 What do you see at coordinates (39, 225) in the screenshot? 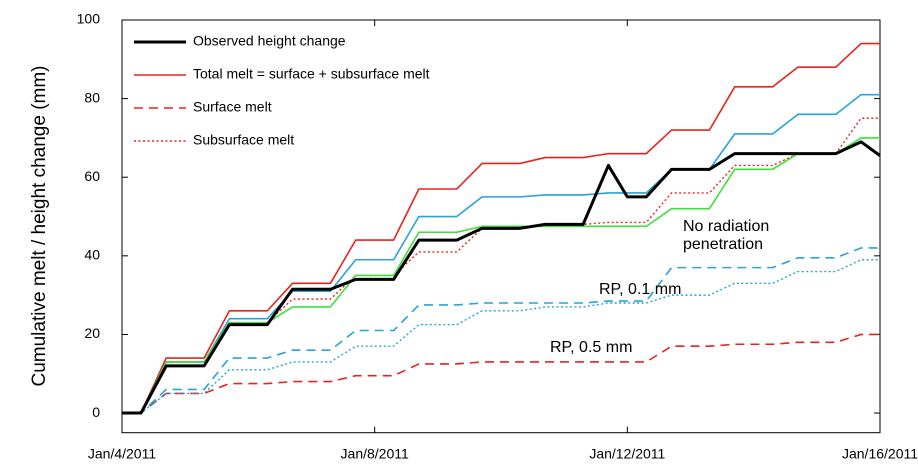
I see `y-axis-title: Cumulative melt / height change (mm)` at bounding box center [39, 225].